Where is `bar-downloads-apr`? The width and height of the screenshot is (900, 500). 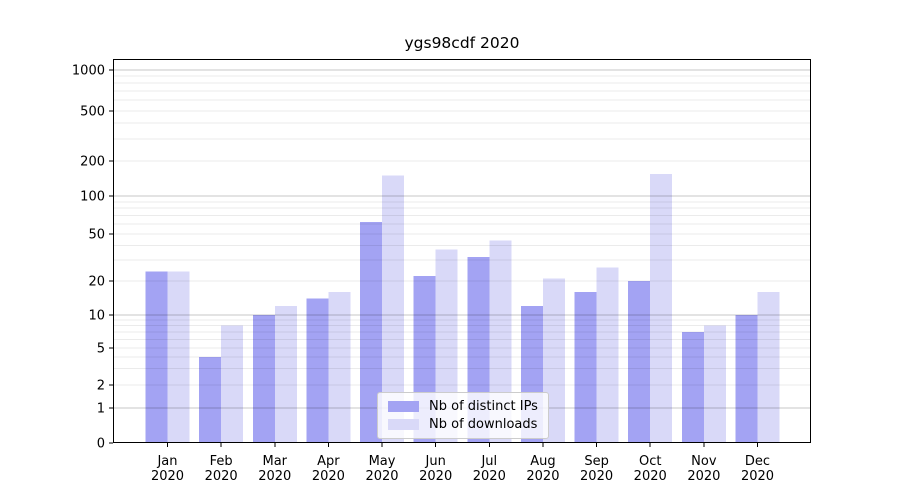
bar-downloads-apr is located at coordinates (339, 367).